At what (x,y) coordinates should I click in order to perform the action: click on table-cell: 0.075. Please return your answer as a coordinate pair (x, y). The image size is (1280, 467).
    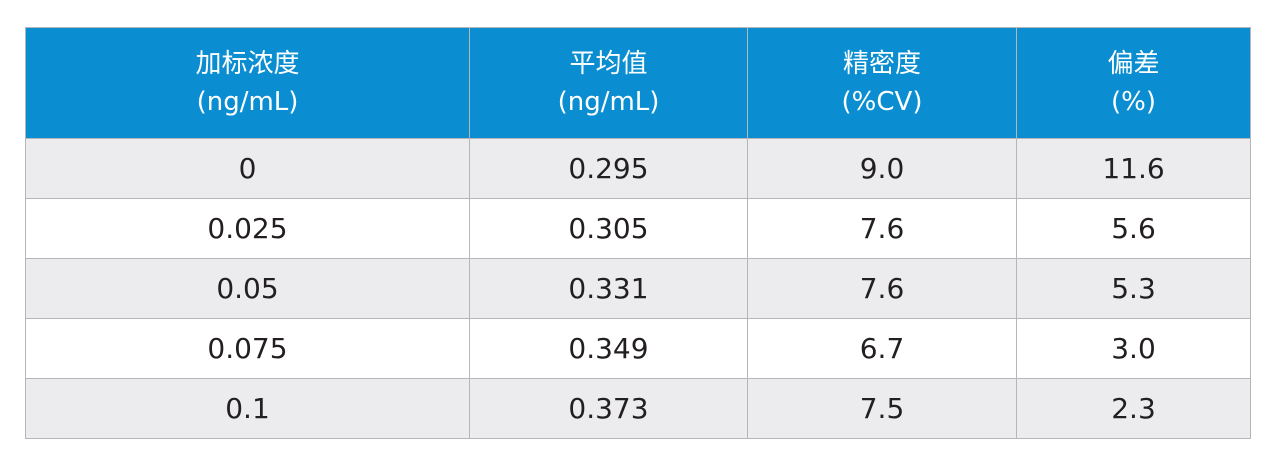
    Looking at the image, I should click on (247, 348).